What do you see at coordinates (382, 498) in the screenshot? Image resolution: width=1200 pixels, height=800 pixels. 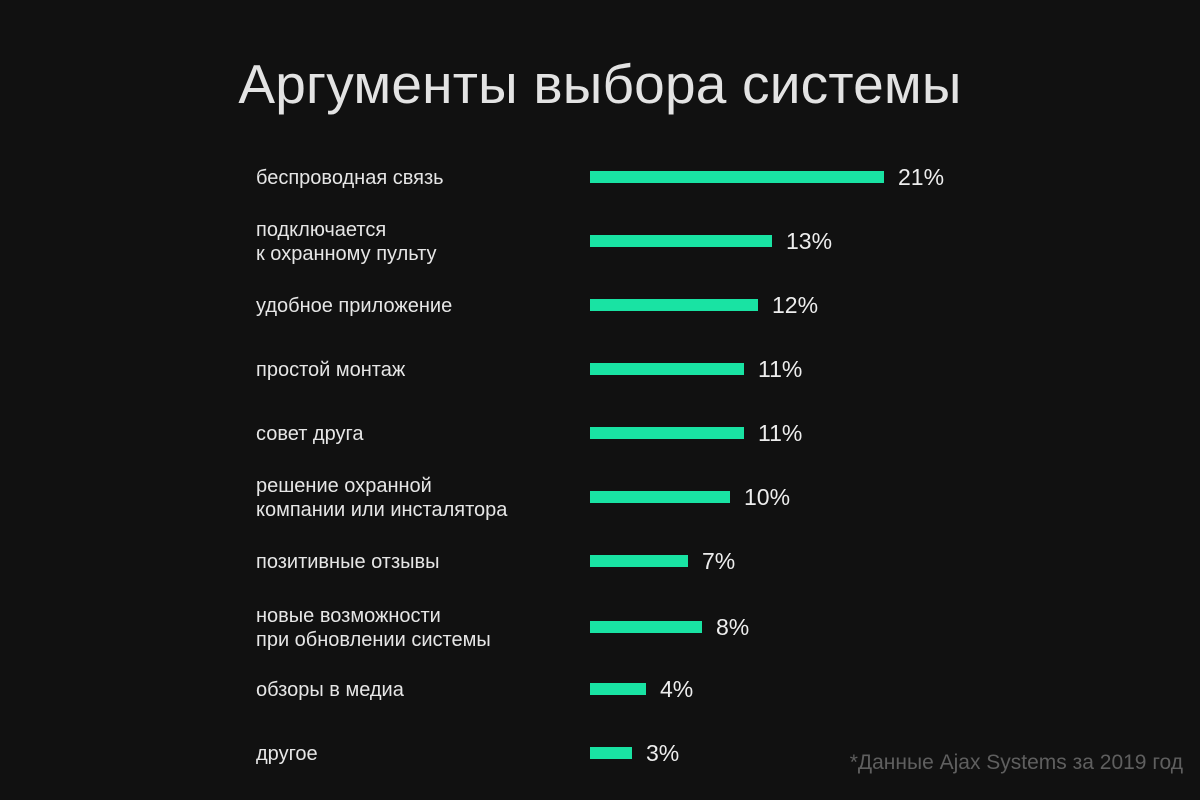 I see `category-label-6: решение охранной компании или инсталятора` at bounding box center [382, 498].